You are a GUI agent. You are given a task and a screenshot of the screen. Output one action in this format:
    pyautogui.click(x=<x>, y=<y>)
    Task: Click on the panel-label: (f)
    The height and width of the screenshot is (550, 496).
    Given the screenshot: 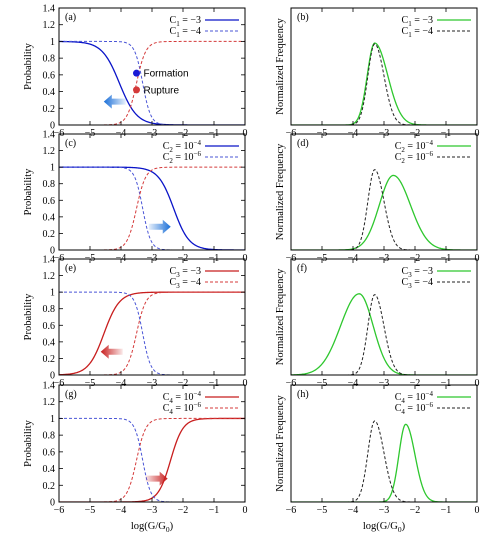 What is the action you would take?
    pyautogui.click(x=302, y=268)
    